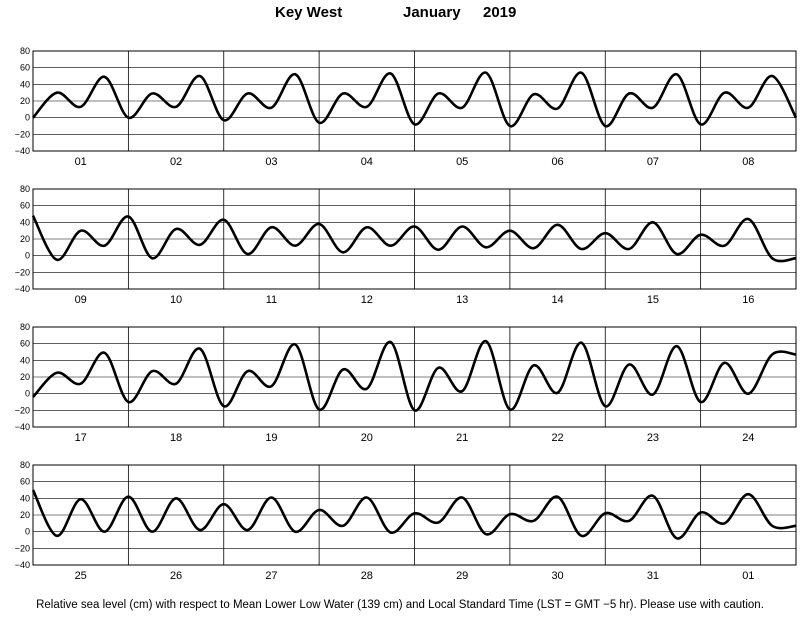  Describe the element at coordinates (309, 12) in the screenshot. I see `title-station: Key West` at that location.